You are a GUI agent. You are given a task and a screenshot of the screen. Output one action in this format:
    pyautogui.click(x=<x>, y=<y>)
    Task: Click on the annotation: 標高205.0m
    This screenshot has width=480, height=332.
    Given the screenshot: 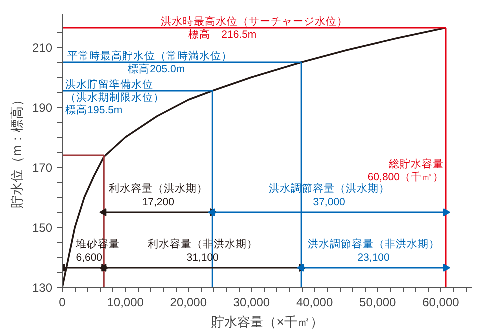 What is the action you would take?
    pyautogui.click(x=157, y=69)
    